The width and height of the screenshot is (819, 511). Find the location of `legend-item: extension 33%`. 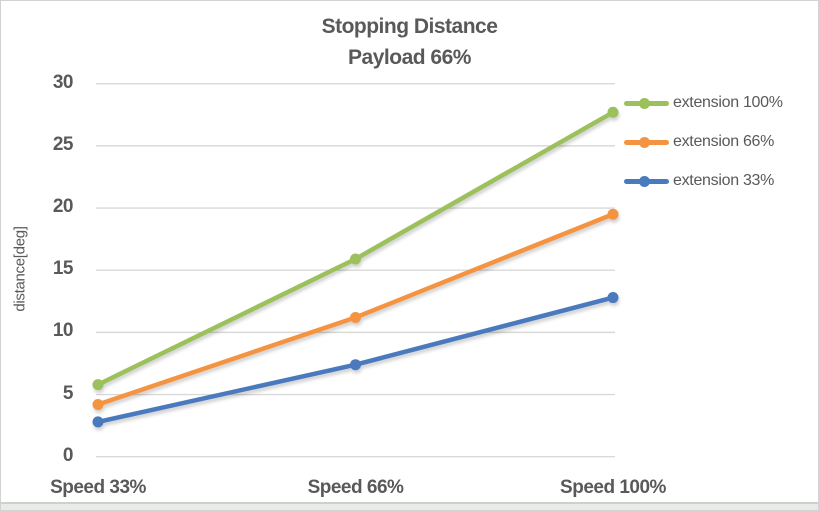

legend-item: extension 33% is located at coordinates (699, 181).